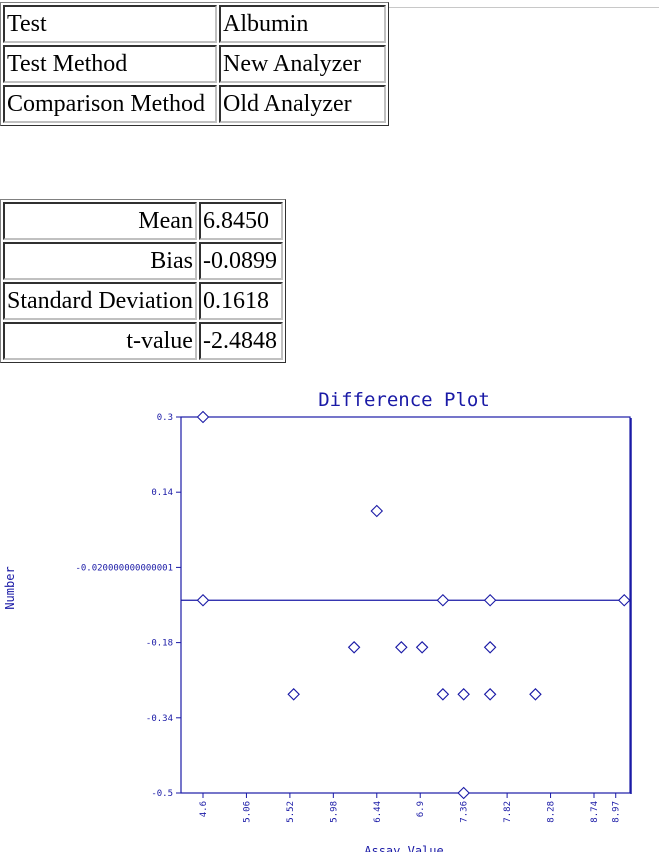  Describe the element at coordinates (100, 341) in the screenshot. I see `stat-label: t-value` at that location.